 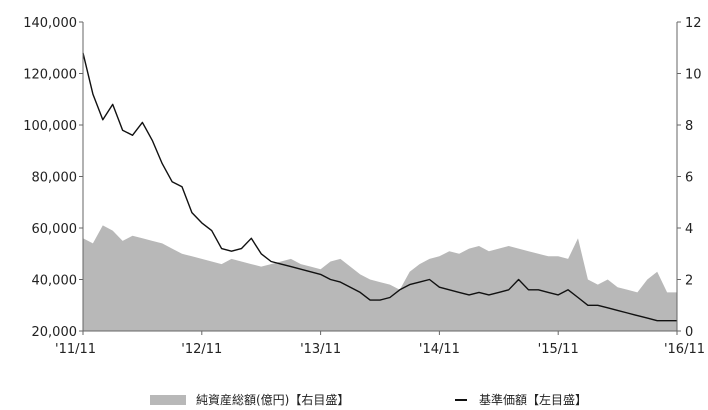 I want to click on x-tick-label: '15/11, so click(x=558, y=349).